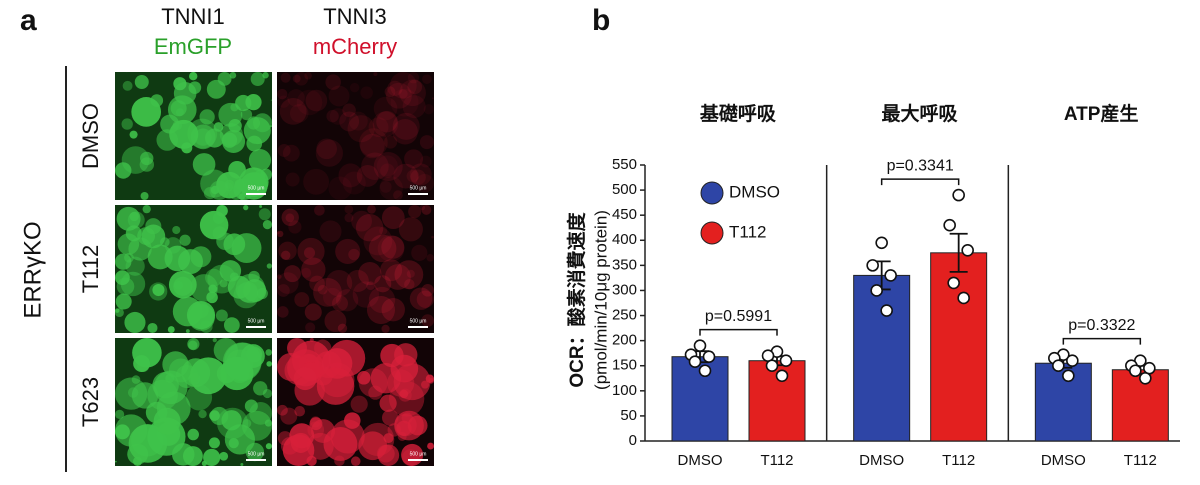  I want to click on y-axis-label: (pmol/min/10μg protein), so click(600, 300).